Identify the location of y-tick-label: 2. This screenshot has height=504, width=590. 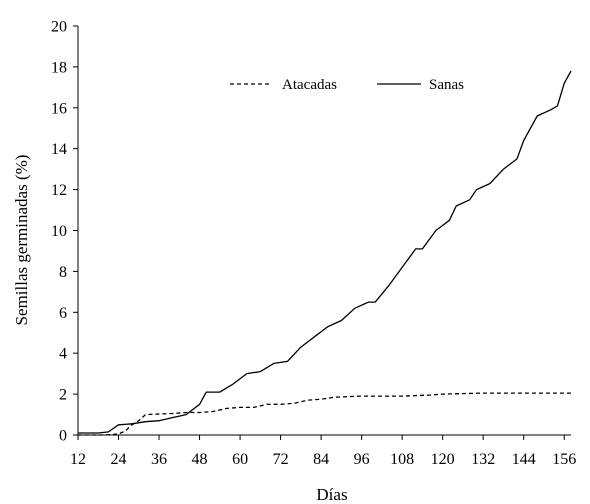
(63, 395).